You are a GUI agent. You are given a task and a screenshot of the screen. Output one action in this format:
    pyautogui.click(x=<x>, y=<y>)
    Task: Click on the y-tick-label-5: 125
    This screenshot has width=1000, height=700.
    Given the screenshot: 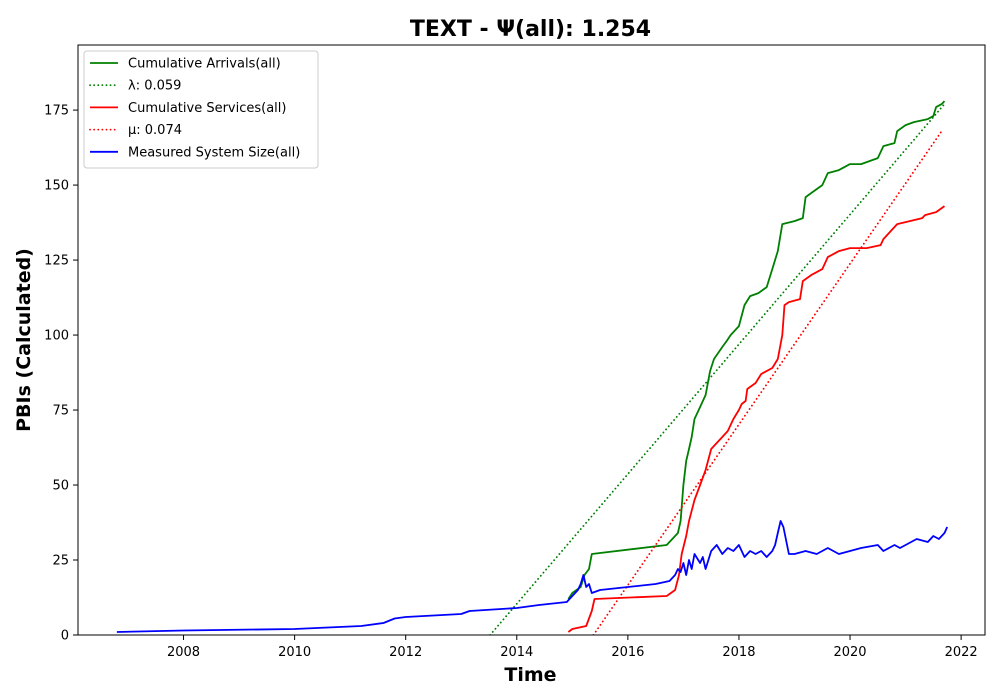 What is the action you would take?
    pyautogui.click(x=56, y=261)
    